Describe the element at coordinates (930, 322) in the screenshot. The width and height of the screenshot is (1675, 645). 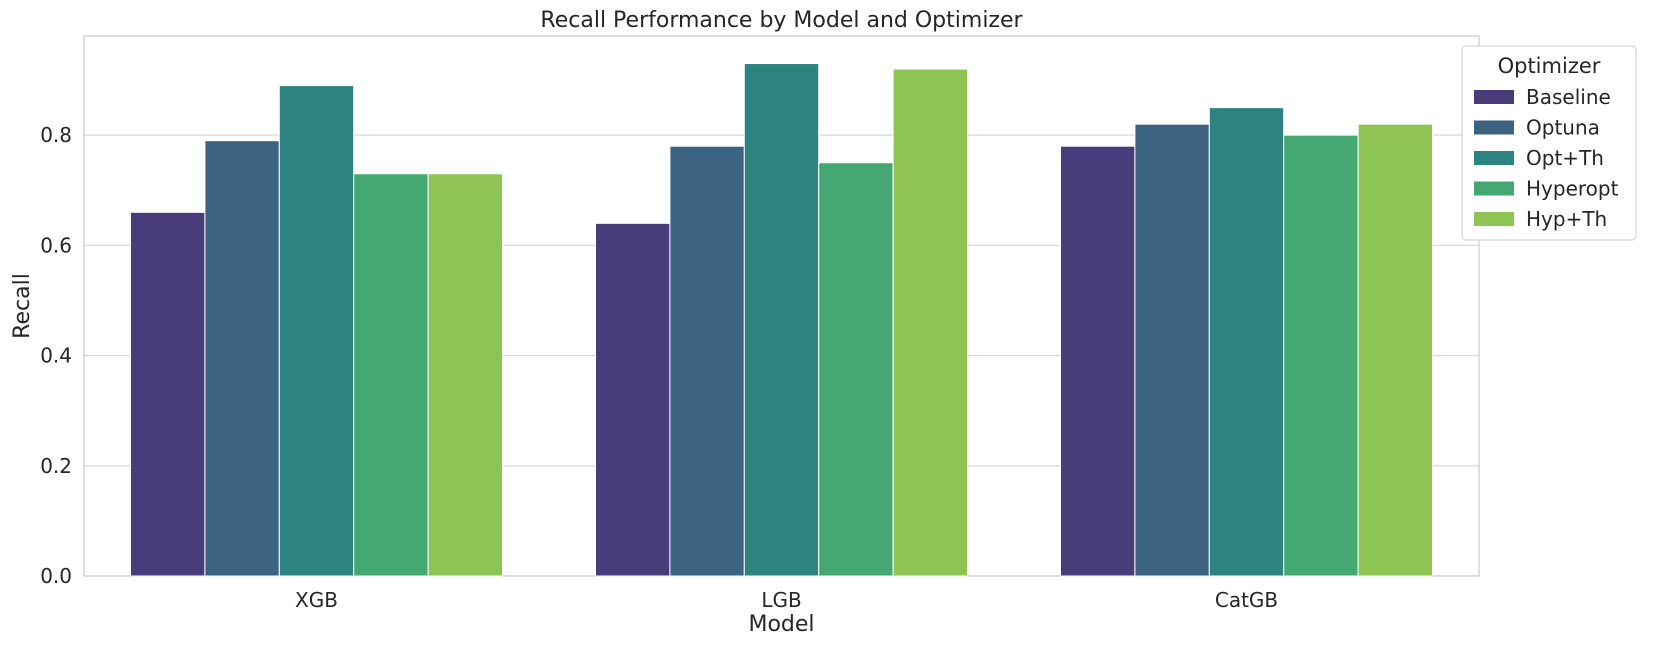
I see `bar-lgb-hyp-th` at that location.